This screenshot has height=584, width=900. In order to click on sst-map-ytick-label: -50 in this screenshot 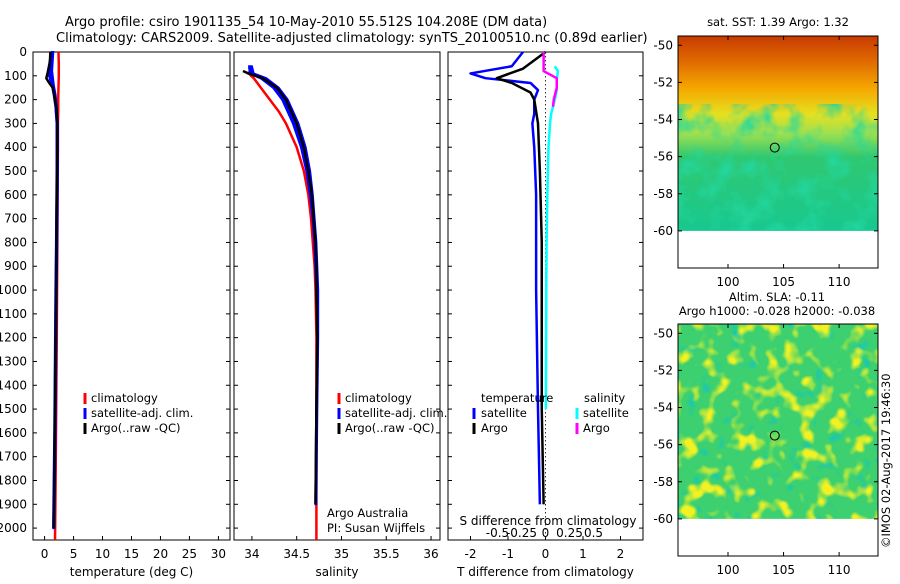, I will do `click(663, 45)`.